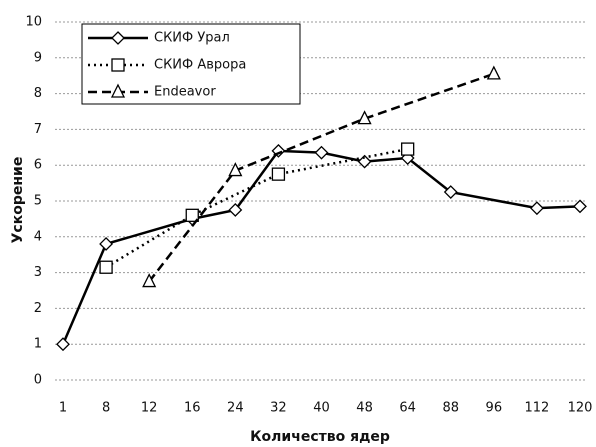  Describe the element at coordinates (450, 408) in the screenshot. I see `x-tick-label: 88` at that location.